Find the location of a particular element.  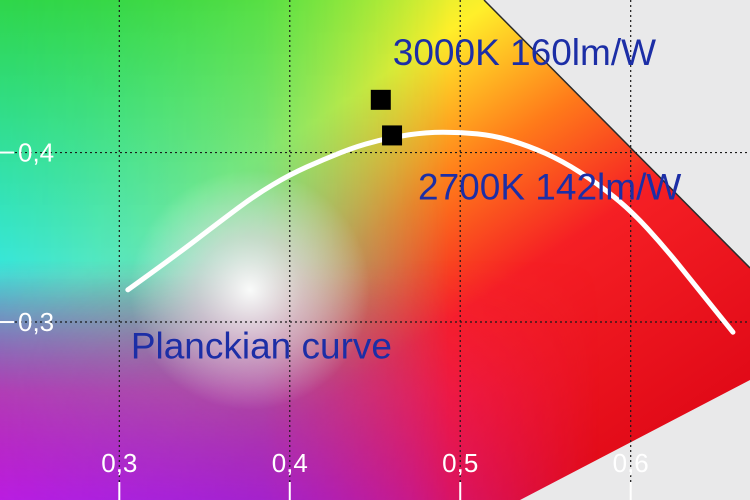

label-3000k: 3000K 160lm/W is located at coordinates (524, 52).